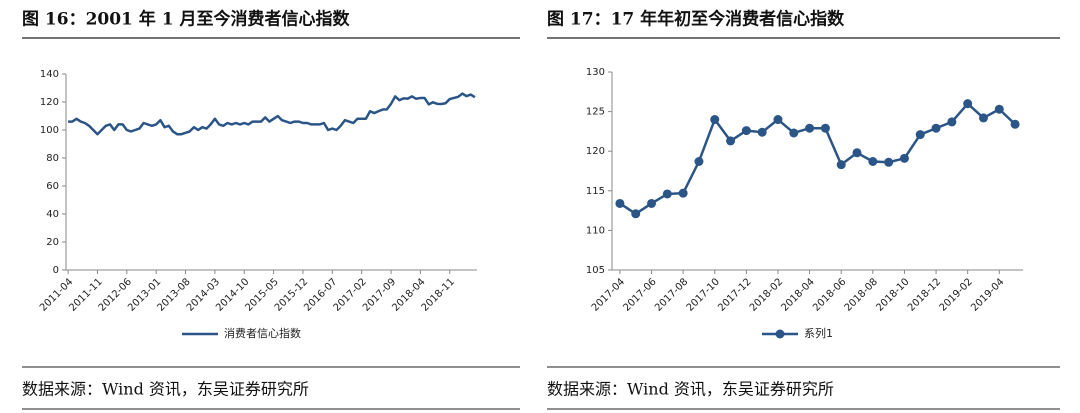 The image size is (1080, 413). What do you see at coordinates (595, 270) in the screenshot?
I see `y-tick-label: 105` at bounding box center [595, 270].